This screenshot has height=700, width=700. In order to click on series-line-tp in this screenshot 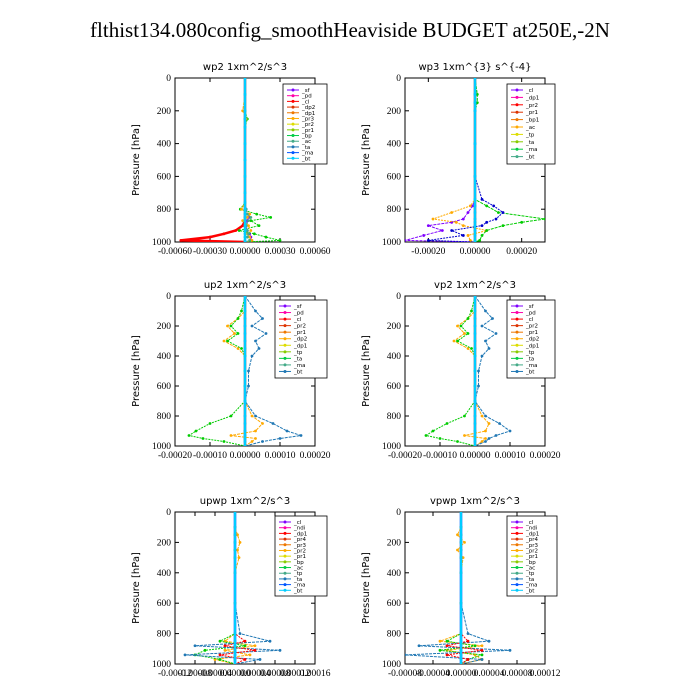, I will do `click(273, 371)`.